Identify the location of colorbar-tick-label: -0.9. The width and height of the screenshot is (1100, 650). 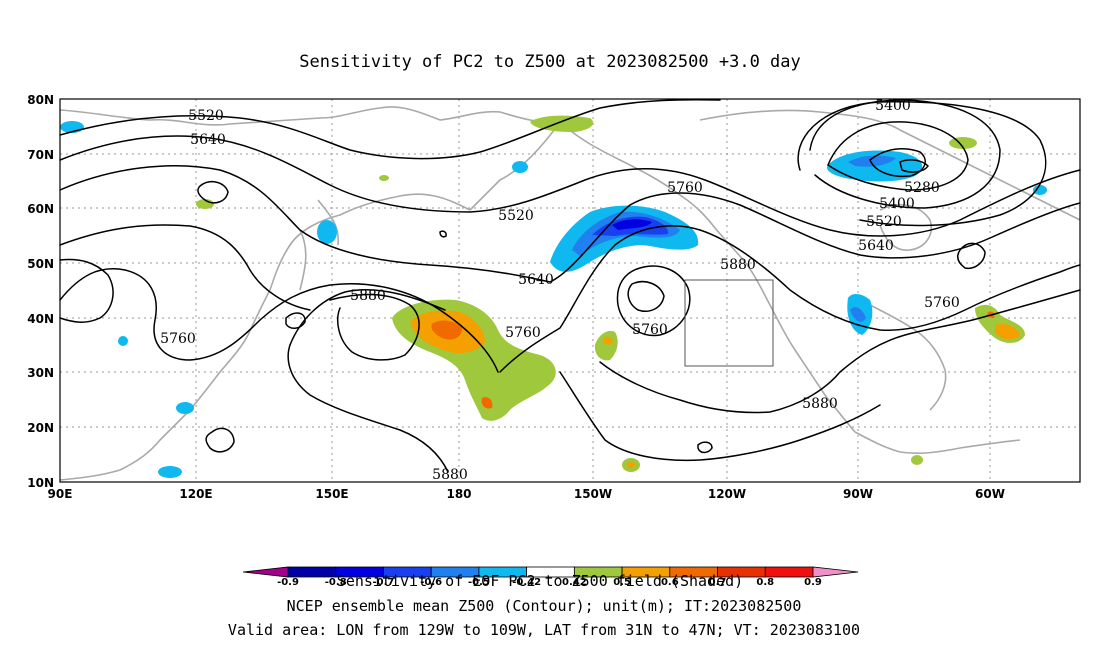
(288, 582).